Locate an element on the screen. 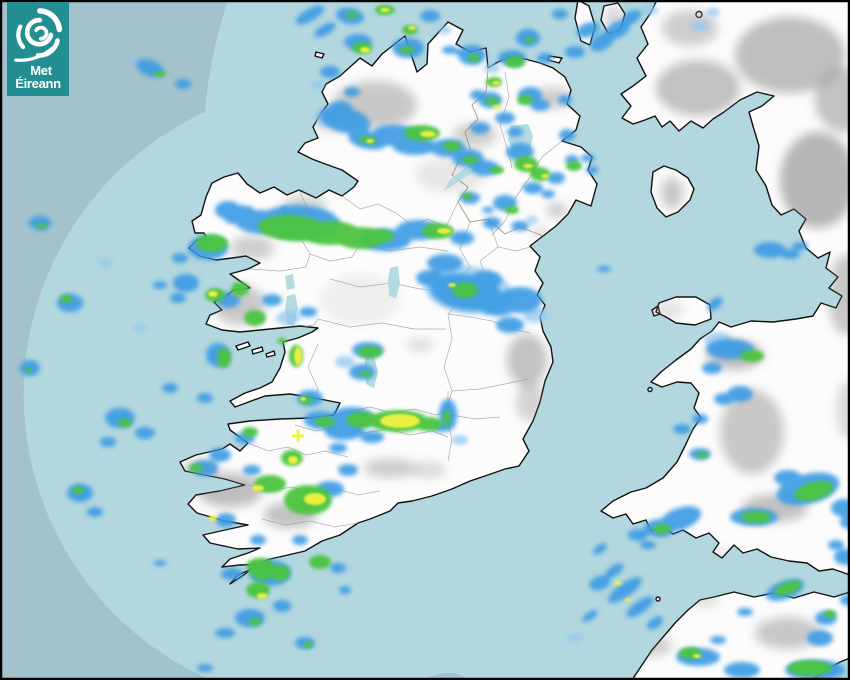 The width and height of the screenshot is (850, 680). ni-border is located at coordinates (497, 153).